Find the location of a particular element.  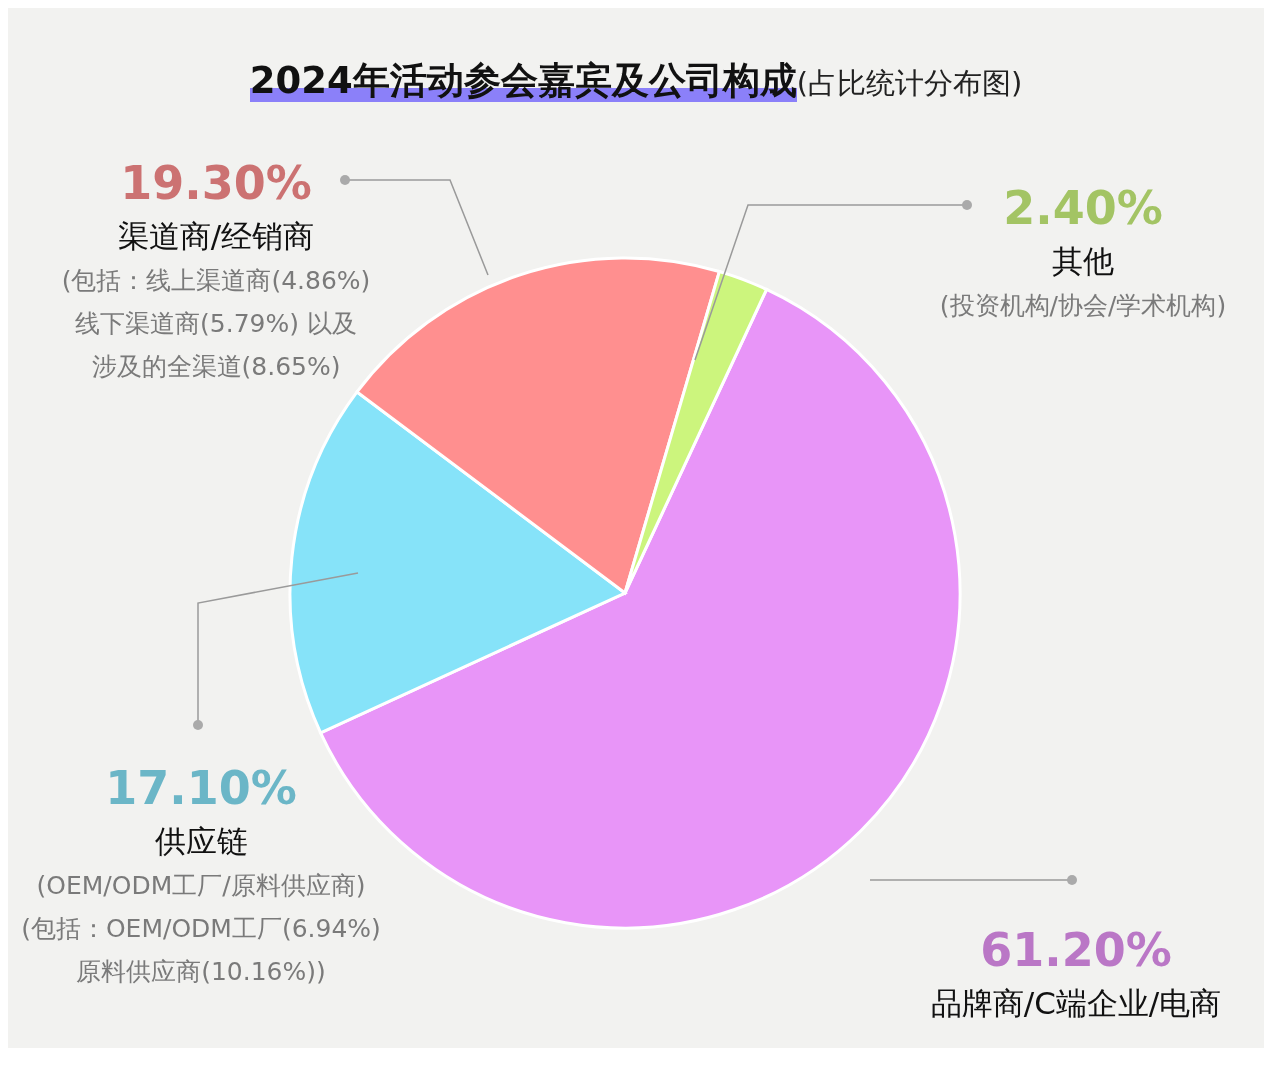

chart-title: 2024年活动参会嘉宾及公司构成 is located at coordinates (523, 80).